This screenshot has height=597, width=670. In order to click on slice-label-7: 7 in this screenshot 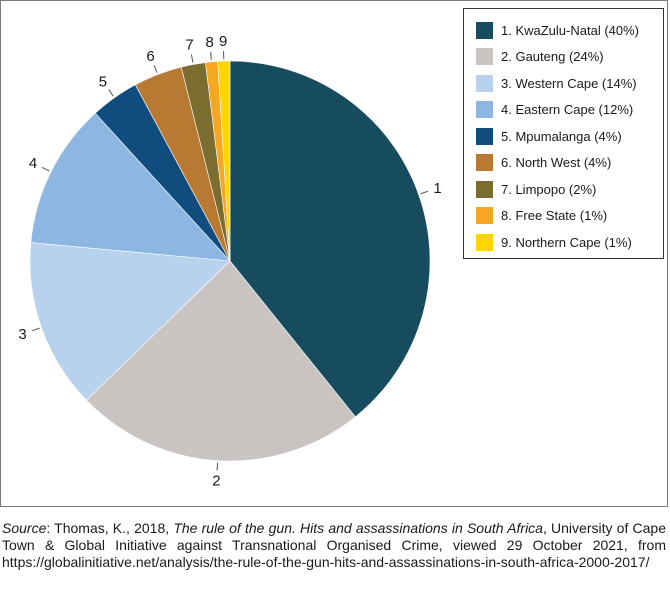, I will do `click(189, 45)`.